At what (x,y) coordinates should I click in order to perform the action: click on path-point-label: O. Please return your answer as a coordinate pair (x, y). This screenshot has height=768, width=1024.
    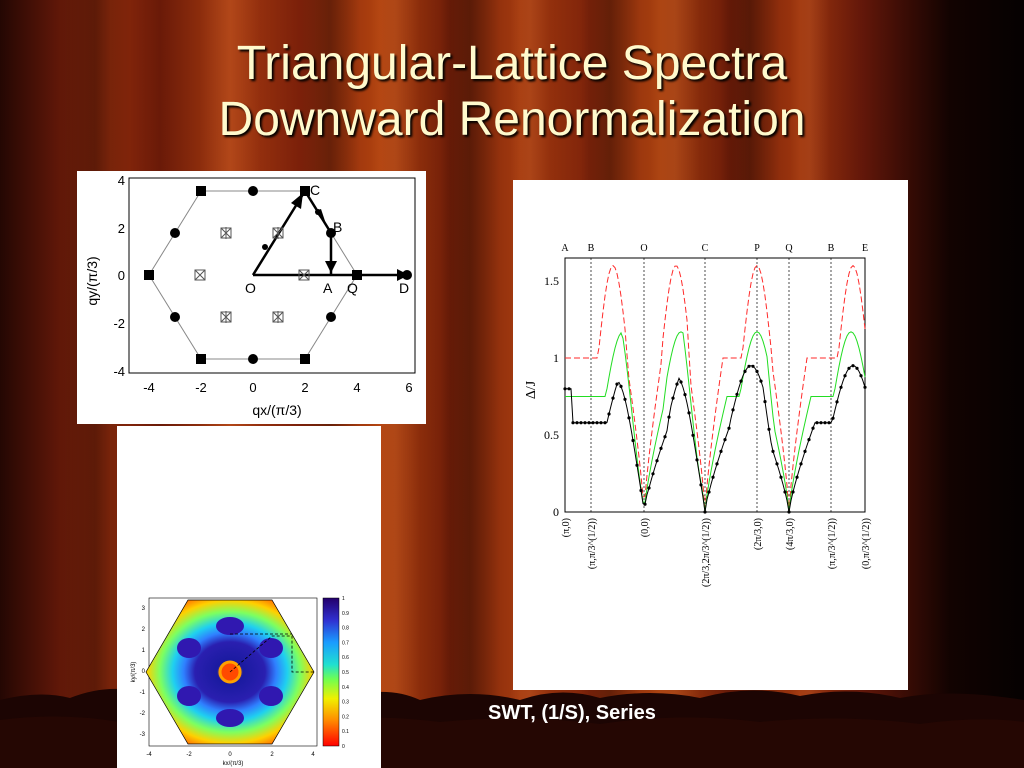
    Looking at the image, I should click on (643, 248).